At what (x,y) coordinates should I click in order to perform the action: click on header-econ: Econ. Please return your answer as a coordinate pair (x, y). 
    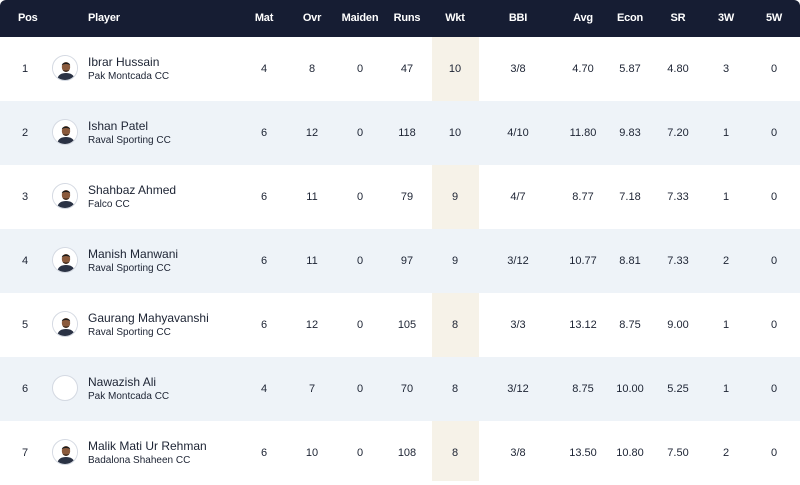
    Looking at the image, I should click on (630, 18).